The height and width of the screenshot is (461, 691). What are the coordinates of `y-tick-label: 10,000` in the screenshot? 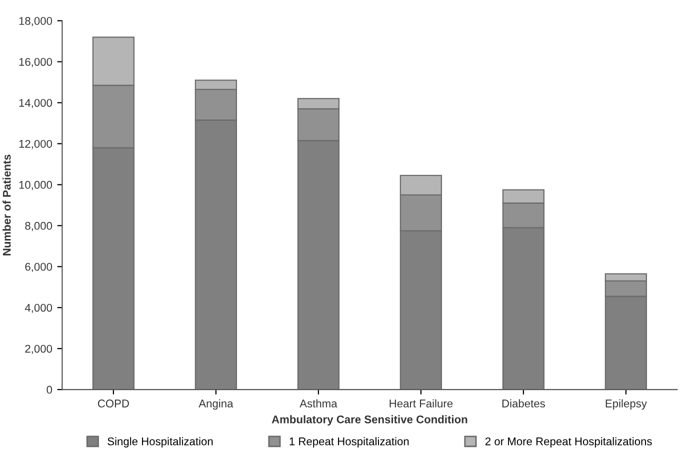 It's located at (35, 185).